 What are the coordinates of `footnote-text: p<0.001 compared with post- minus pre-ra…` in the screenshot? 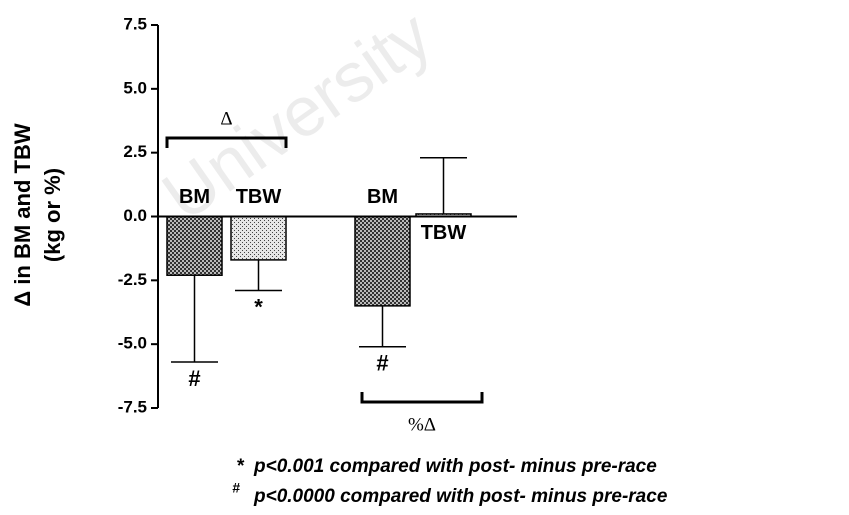 It's located at (455, 466).